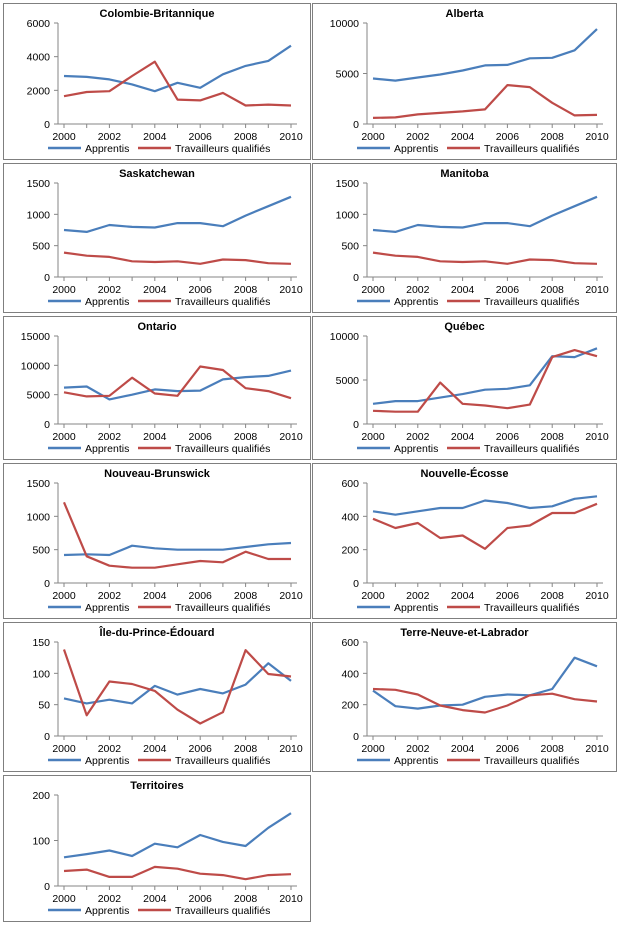 The image size is (621, 926). Describe the element at coordinates (465, 14) in the screenshot. I see `chart-title: Alberta` at that location.